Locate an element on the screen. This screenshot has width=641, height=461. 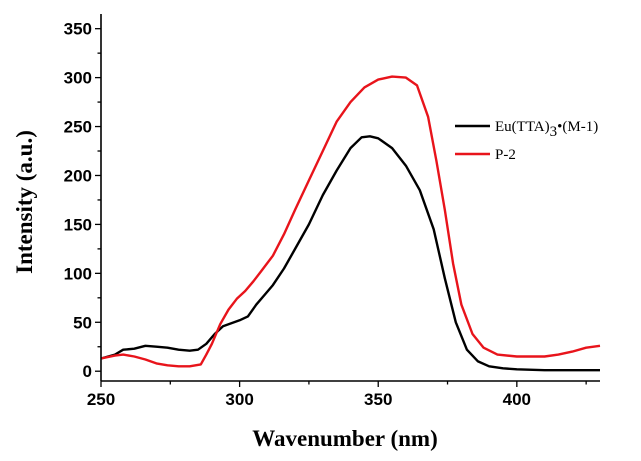
x-tick-label: 250 is located at coordinates (101, 399).